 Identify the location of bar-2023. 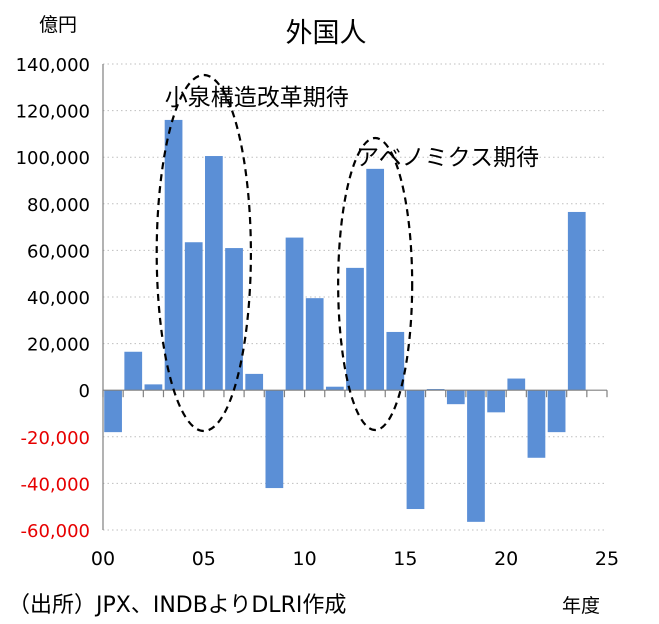
(576, 301).